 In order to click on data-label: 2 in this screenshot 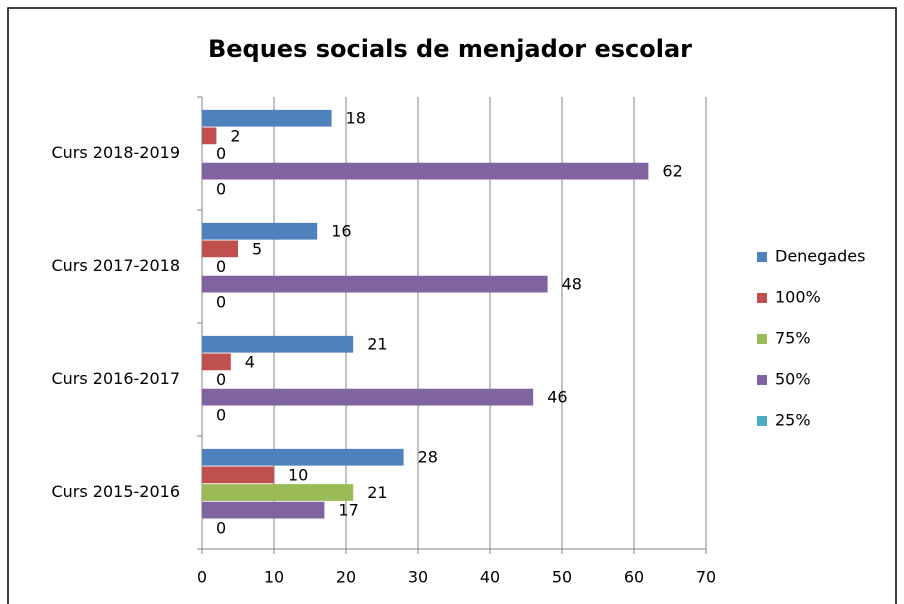, I will do `click(235, 135)`.